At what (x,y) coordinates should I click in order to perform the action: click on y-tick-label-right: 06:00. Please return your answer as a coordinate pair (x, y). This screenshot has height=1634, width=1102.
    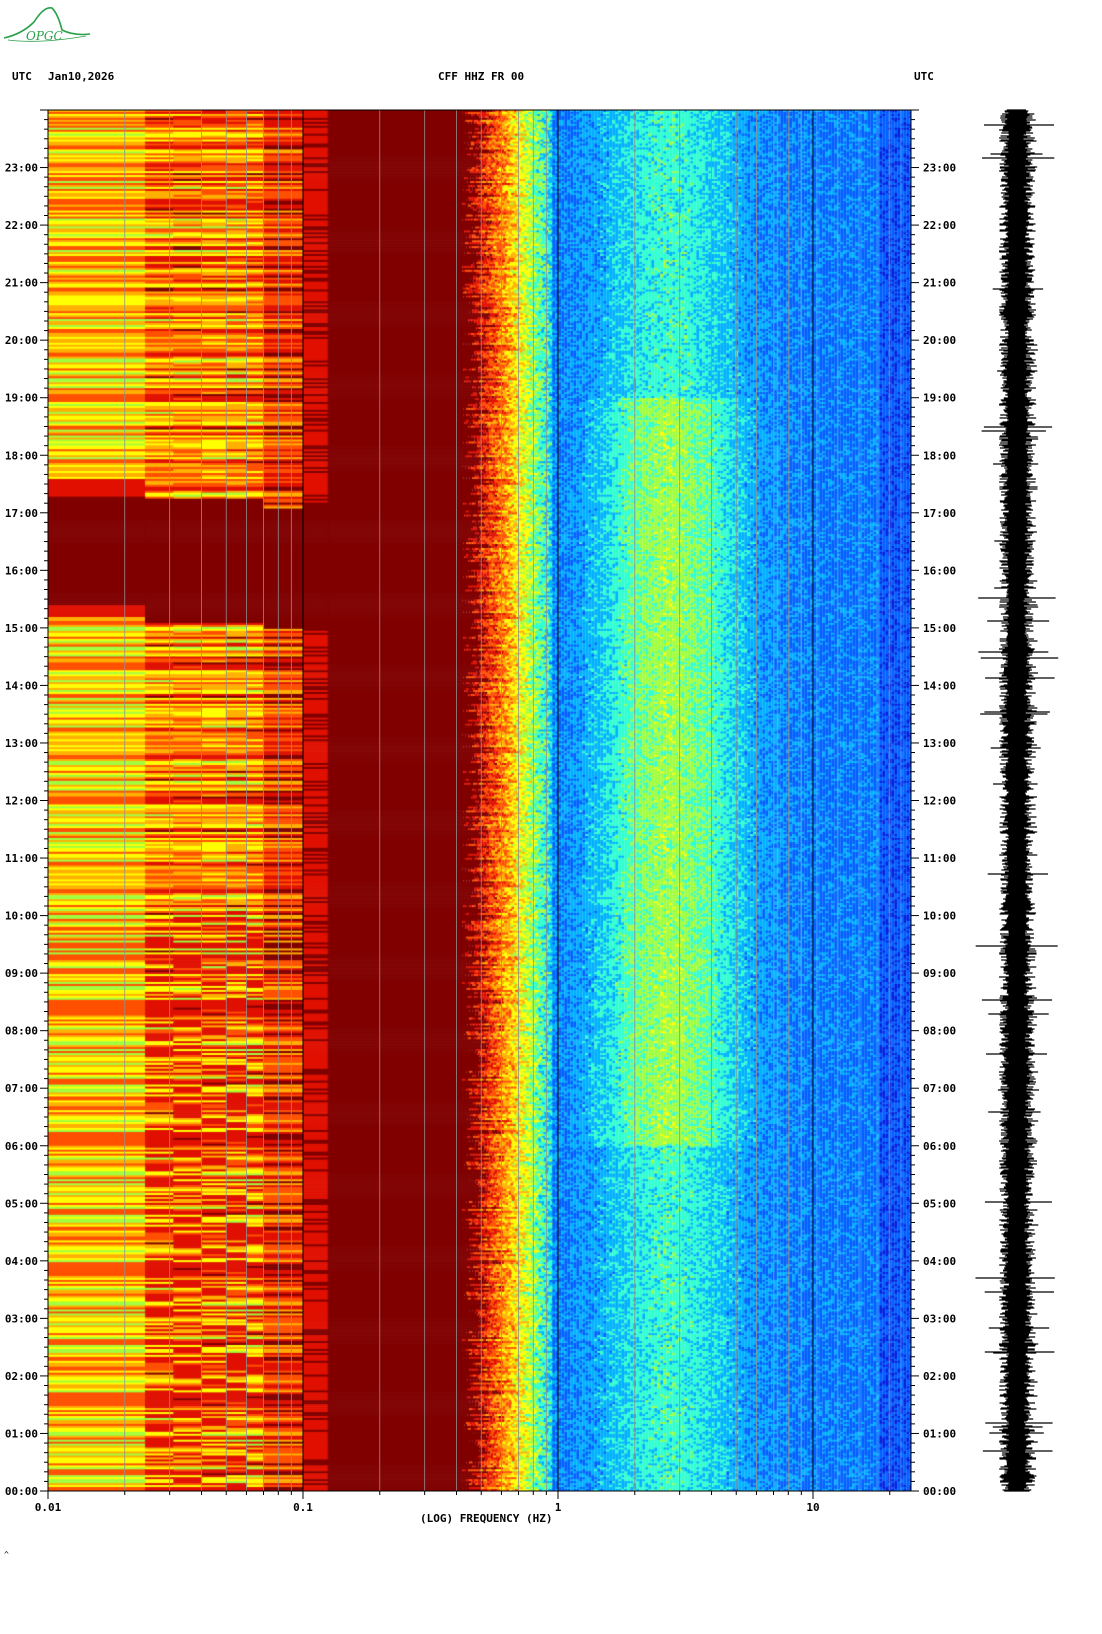
    Looking at the image, I should click on (939, 1146).